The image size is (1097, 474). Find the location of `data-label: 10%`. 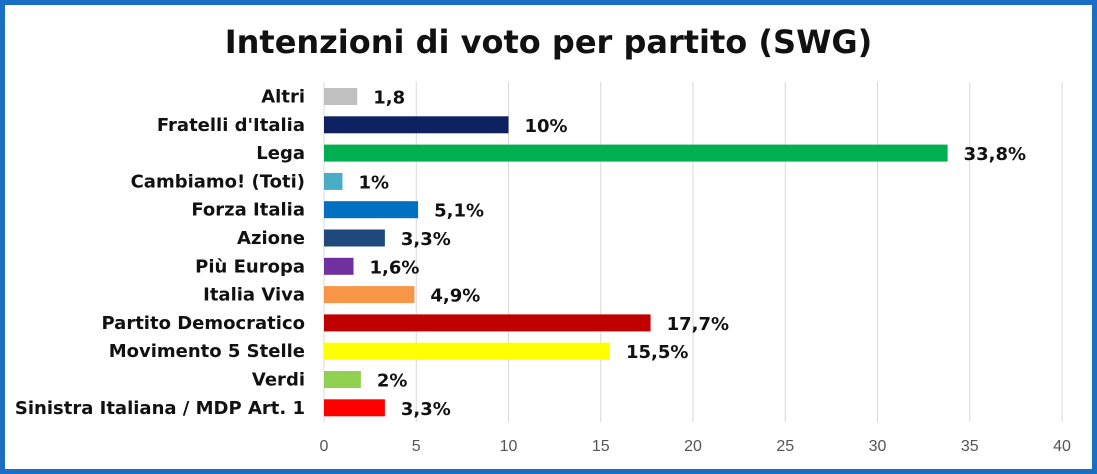

data-label: 10% is located at coordinates (546, 126).